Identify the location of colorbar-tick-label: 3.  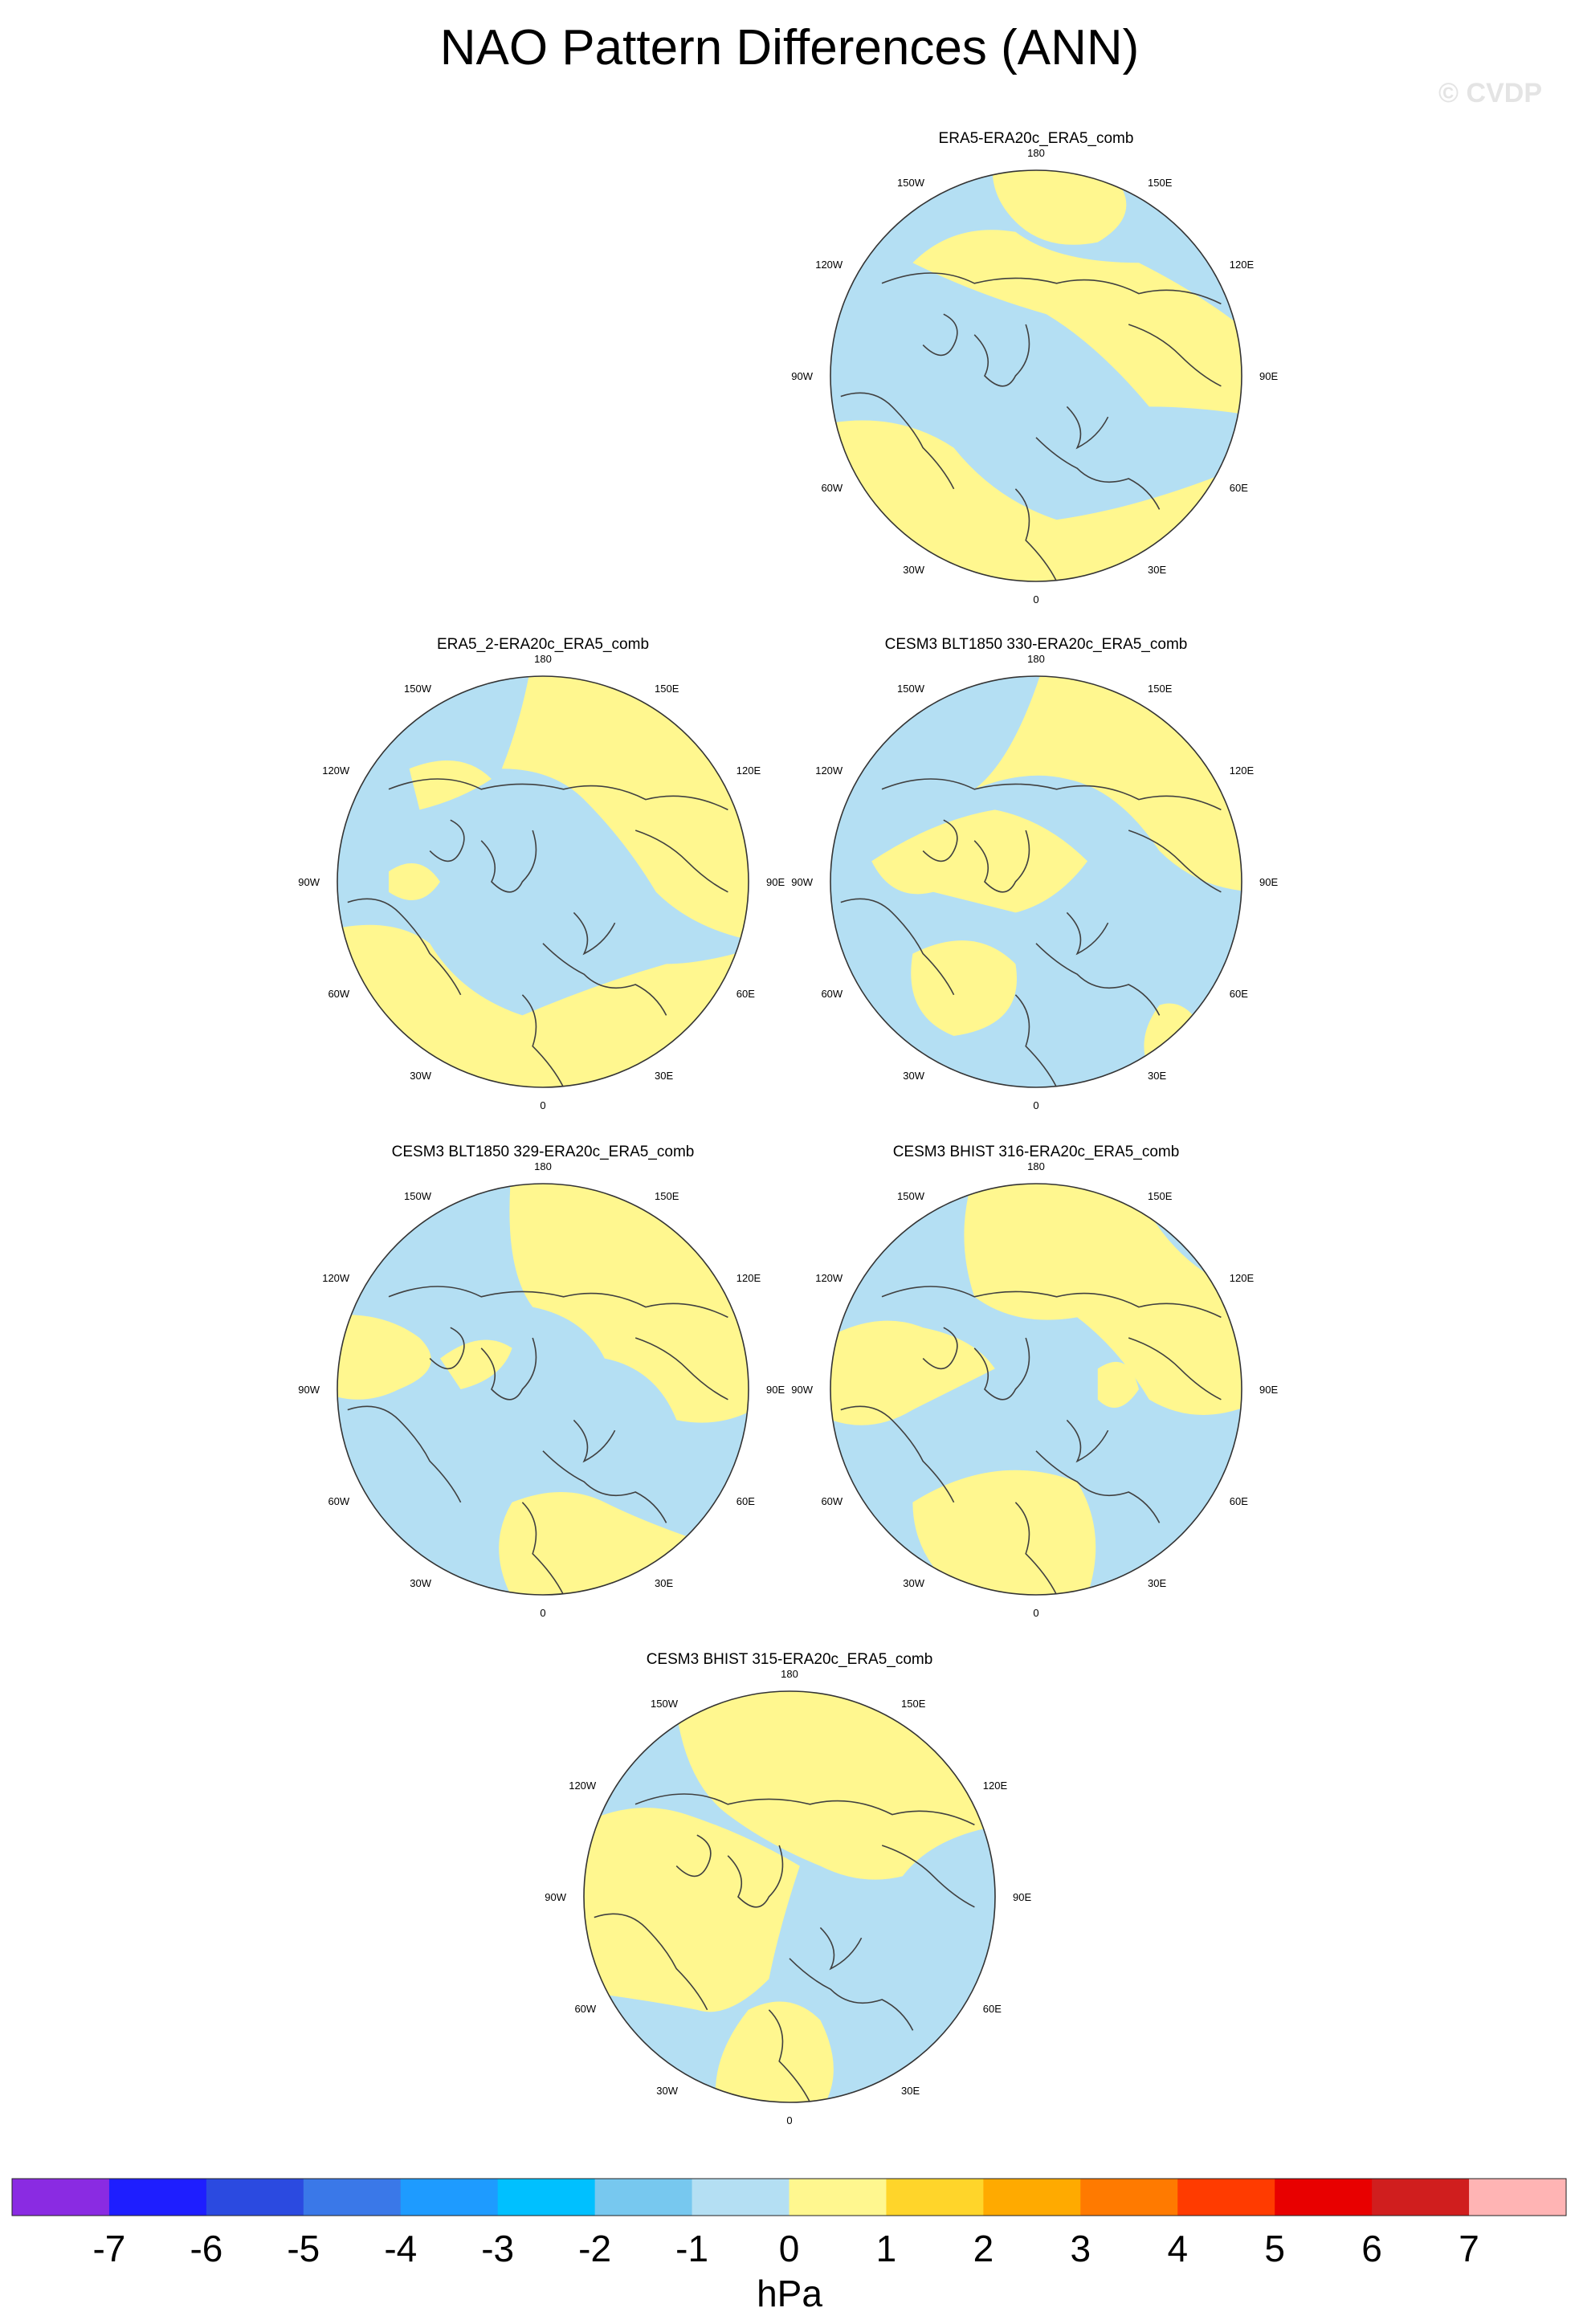
(1081, 2249).